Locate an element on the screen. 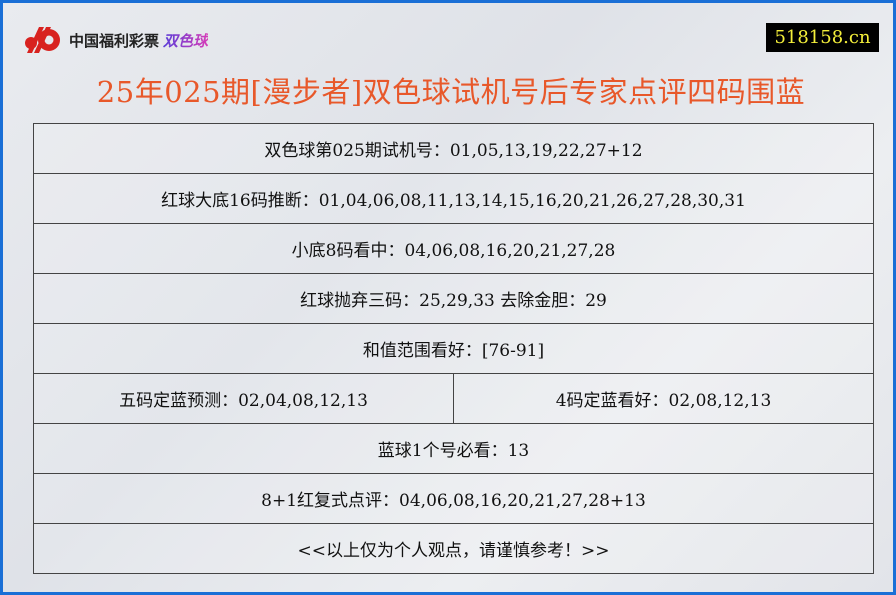 Image resolution: width=896 pixels, height=595 pixels. table-cell: 小底8码看中：04,06,08,16,20,21,27,28 is located at coordinates (453, 248).